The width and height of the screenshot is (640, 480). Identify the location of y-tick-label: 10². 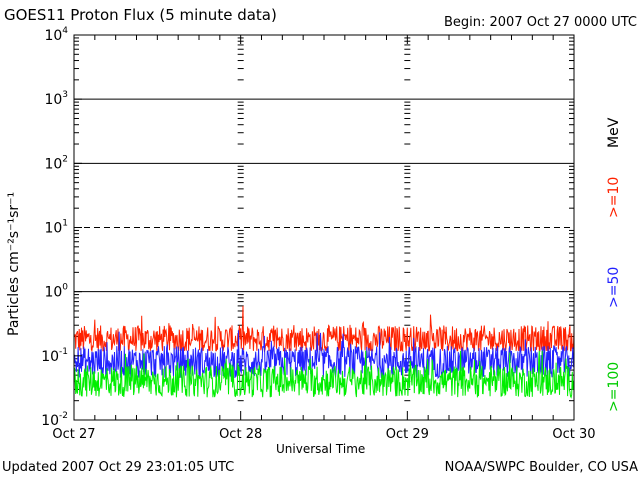
(56, 163).